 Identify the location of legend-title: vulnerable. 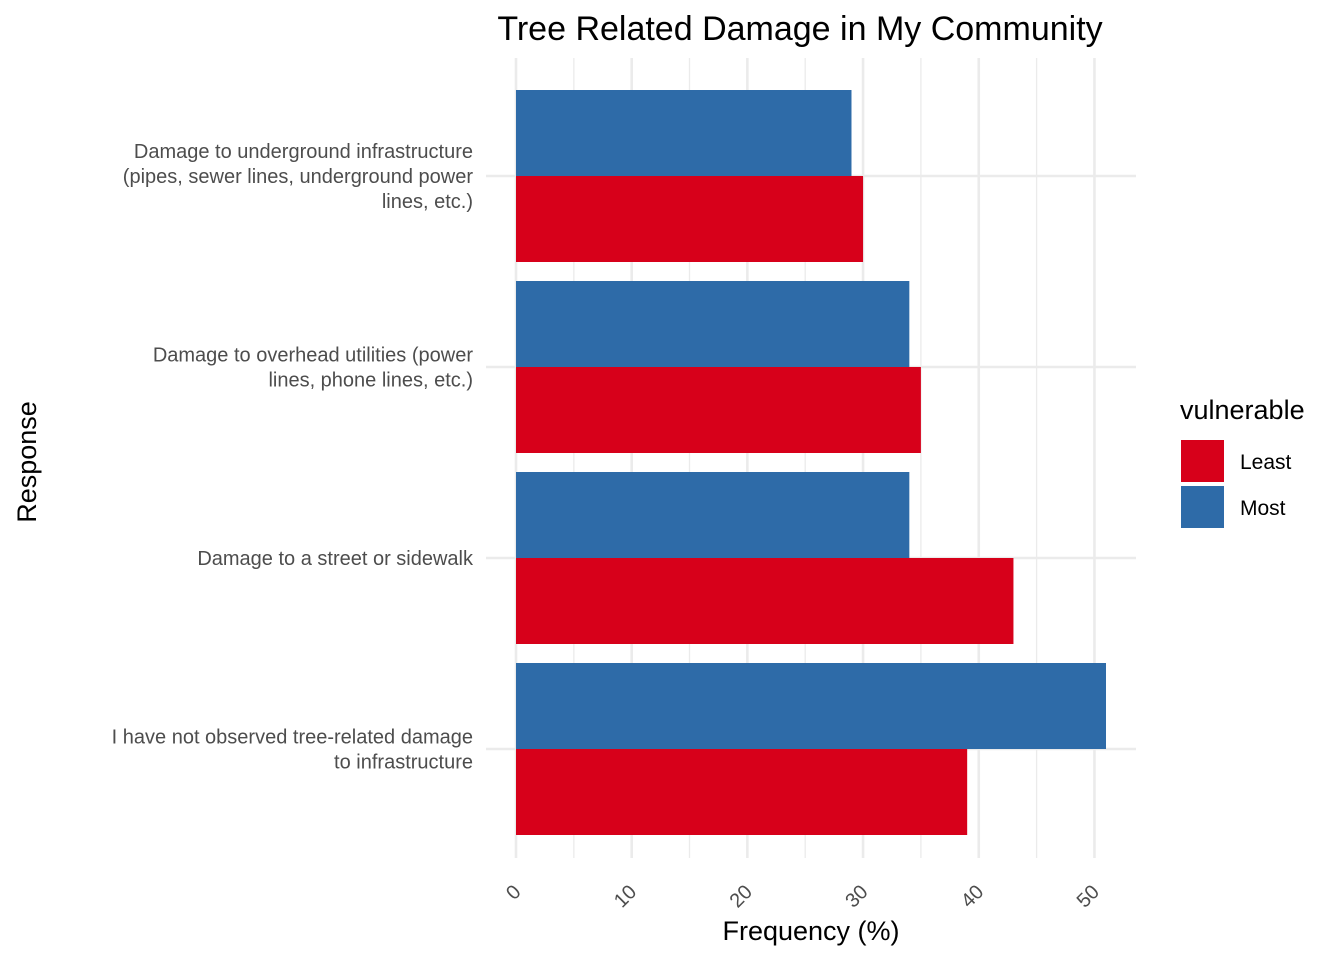
(1242, 410).